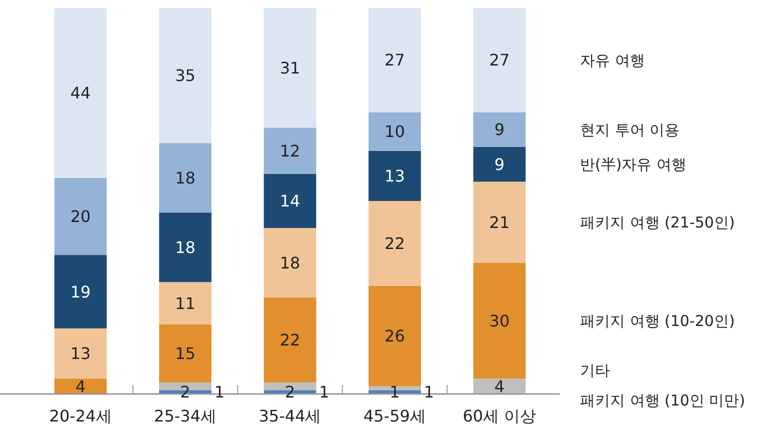 This screenshot has width=760, height=433. What do you see at coordinates (394, 416) in the screenshot?
I see `x-tick-label: 45-59세` at bounding box center [394, 416].